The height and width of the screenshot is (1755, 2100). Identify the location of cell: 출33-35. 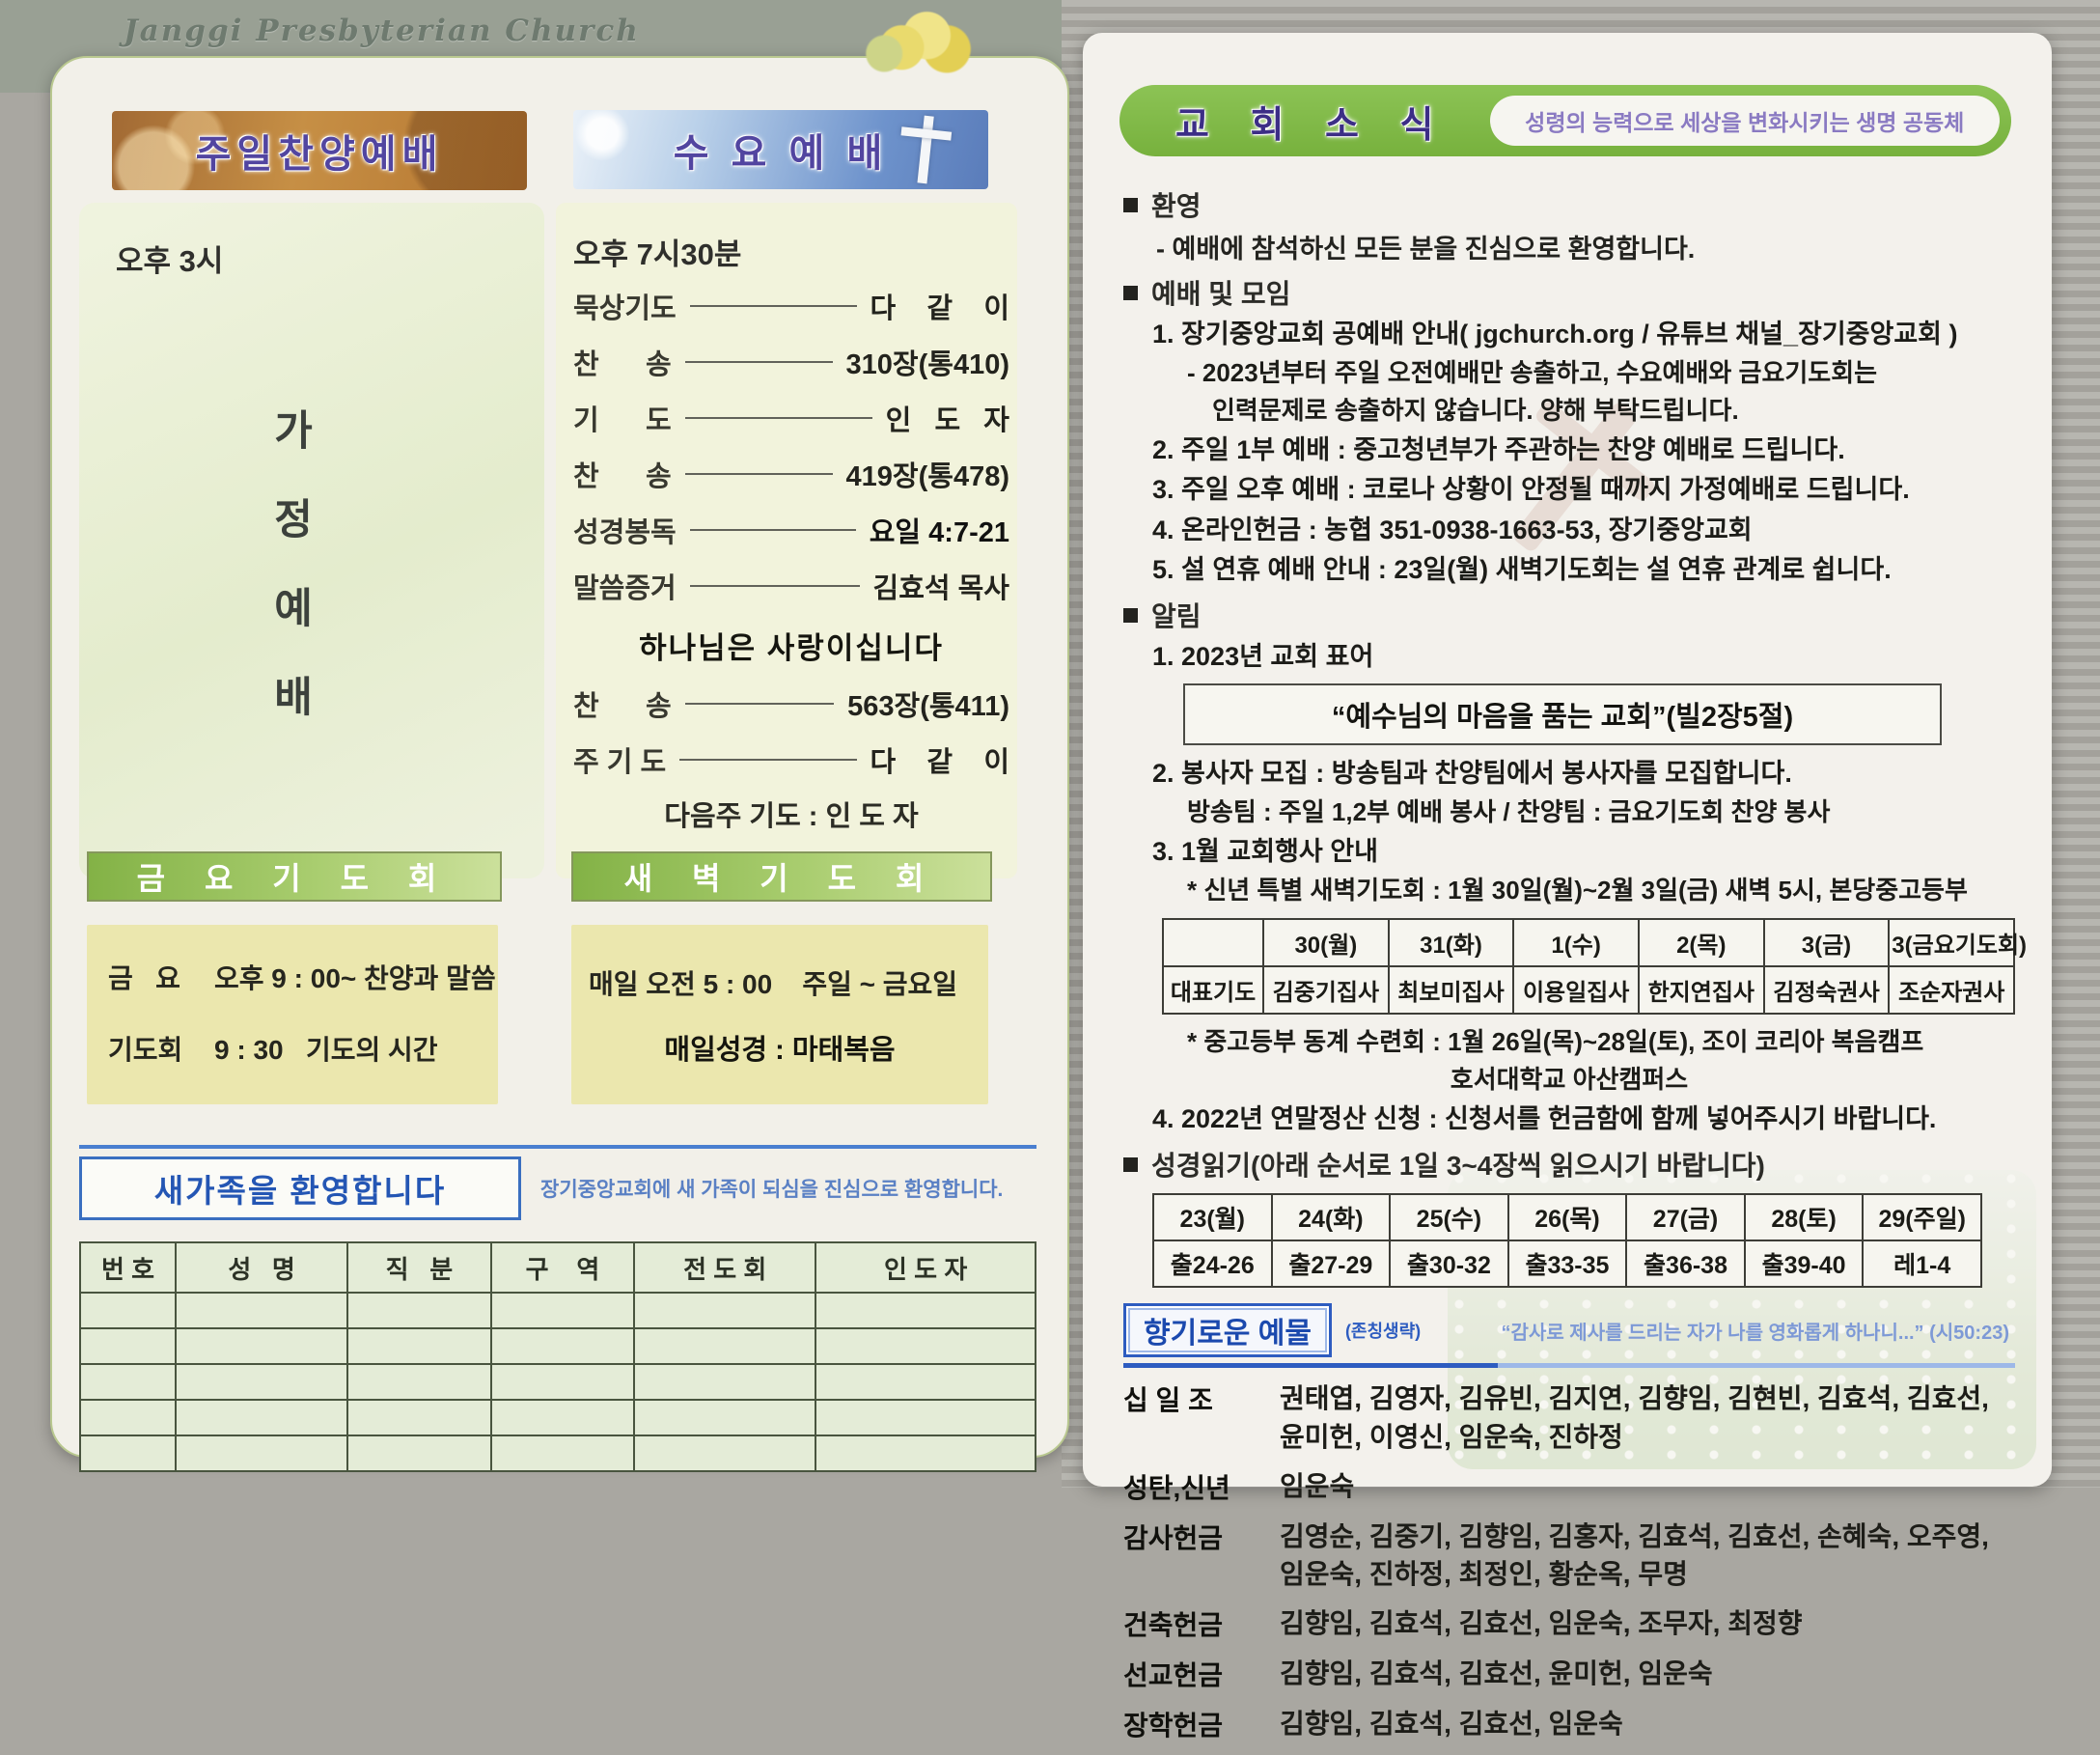
(1567, 1265).